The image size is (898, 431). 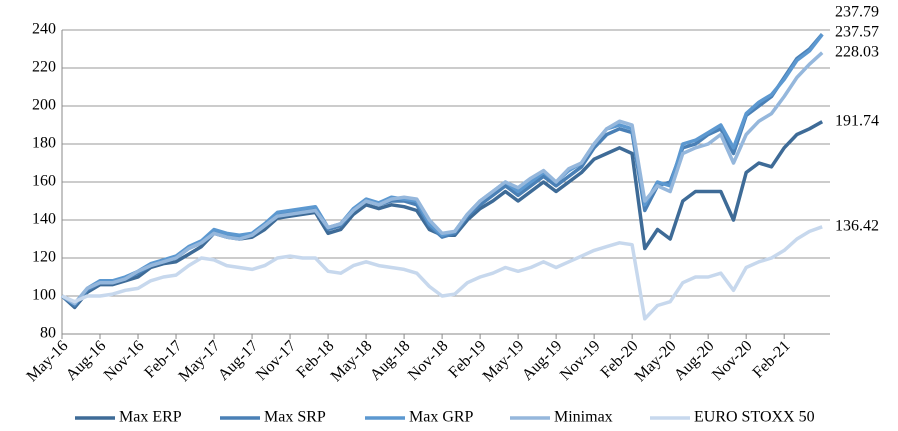 What do you see at coordinates (857, 31) in the screenshot?
I see `end-value-label: 237.57` at bounding box center [857, 31].